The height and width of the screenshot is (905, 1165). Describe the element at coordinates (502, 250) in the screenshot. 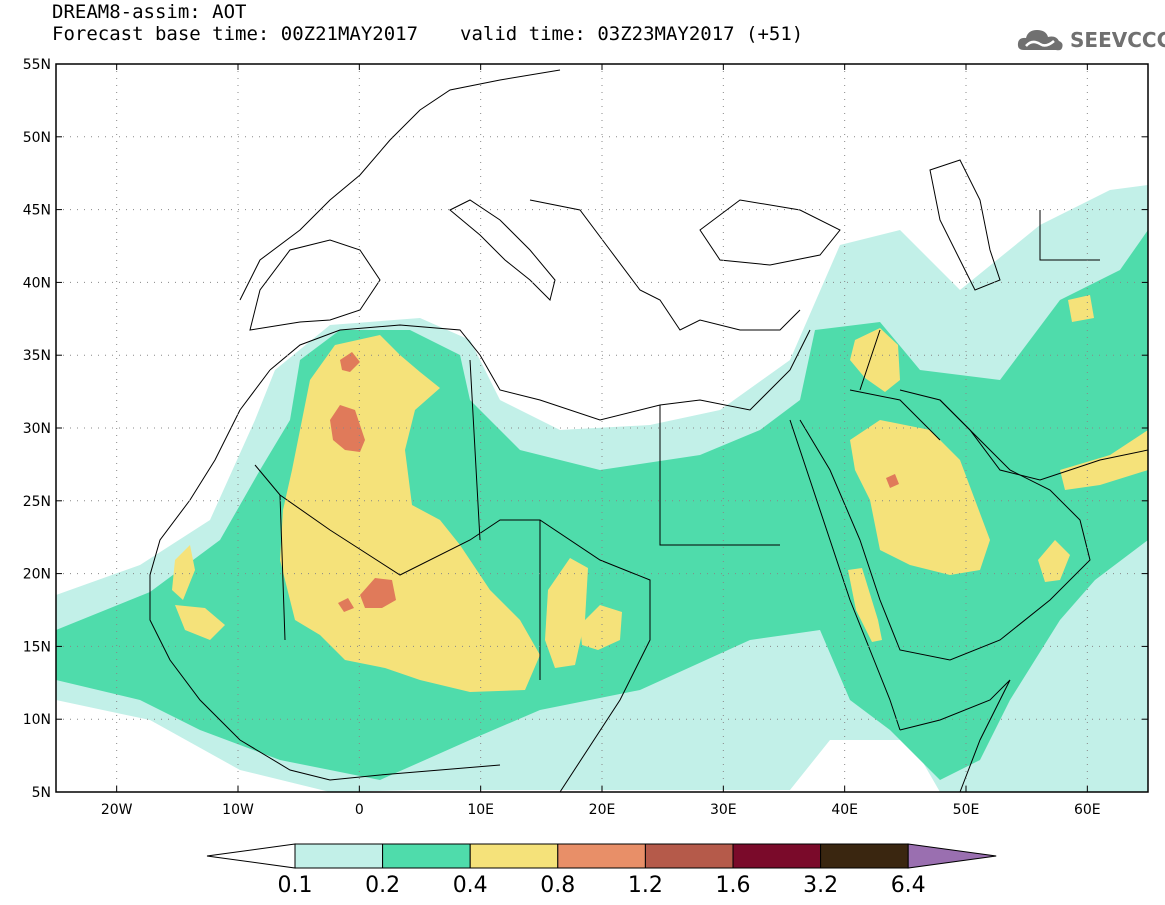

I see `coastline-italy` at that location.